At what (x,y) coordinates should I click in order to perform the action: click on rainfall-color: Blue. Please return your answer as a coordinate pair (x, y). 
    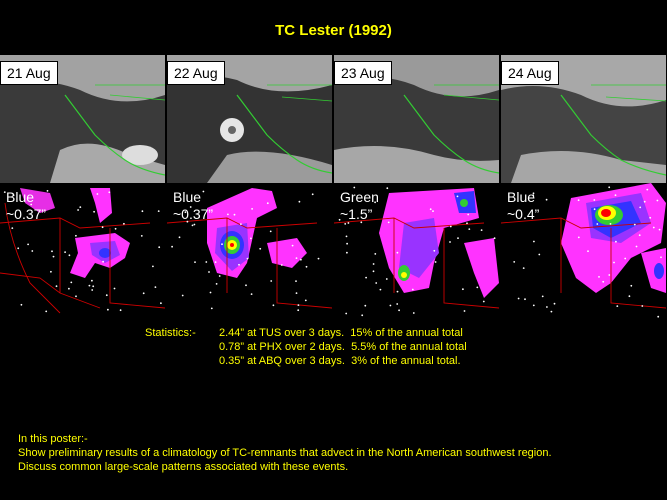
    Looking at the image, I should click on (187, 197).